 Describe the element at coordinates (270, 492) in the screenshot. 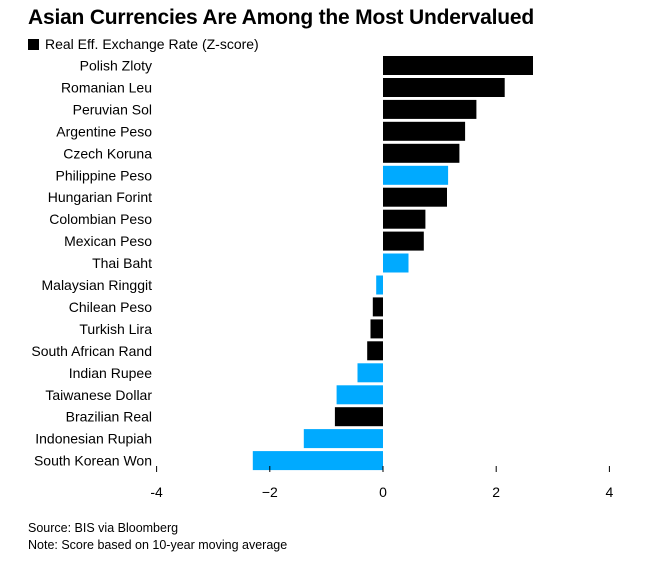

I see `x-tick-label: −2` at that location.